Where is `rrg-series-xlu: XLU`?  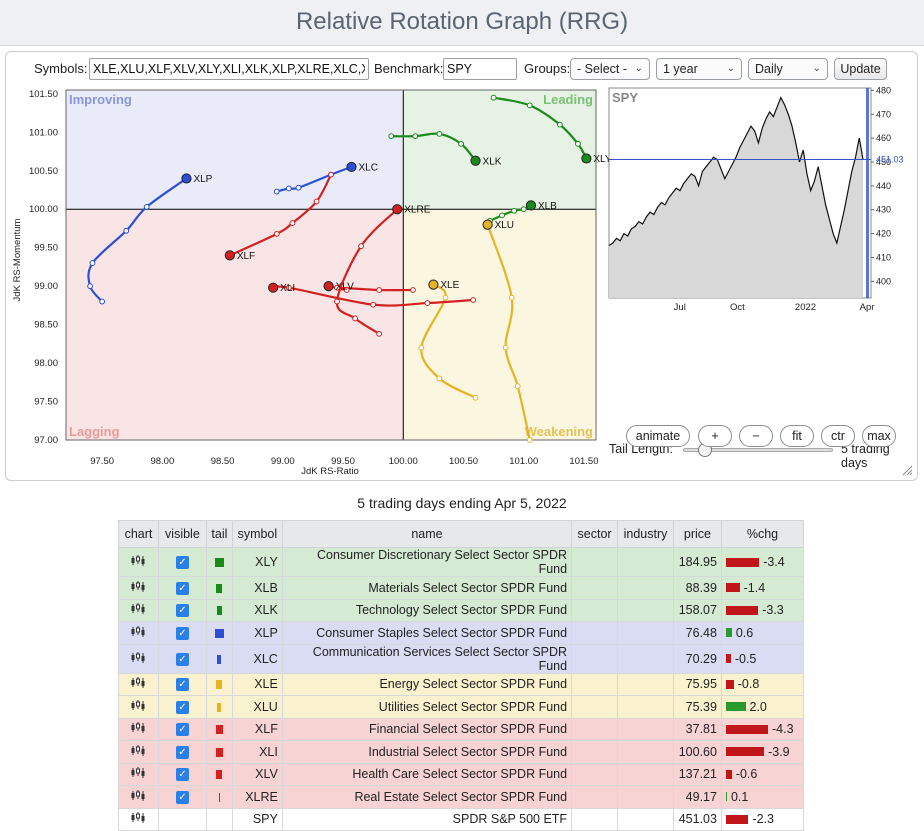
rrg-series-xlu: XLU is located at coordinates (507, 331).